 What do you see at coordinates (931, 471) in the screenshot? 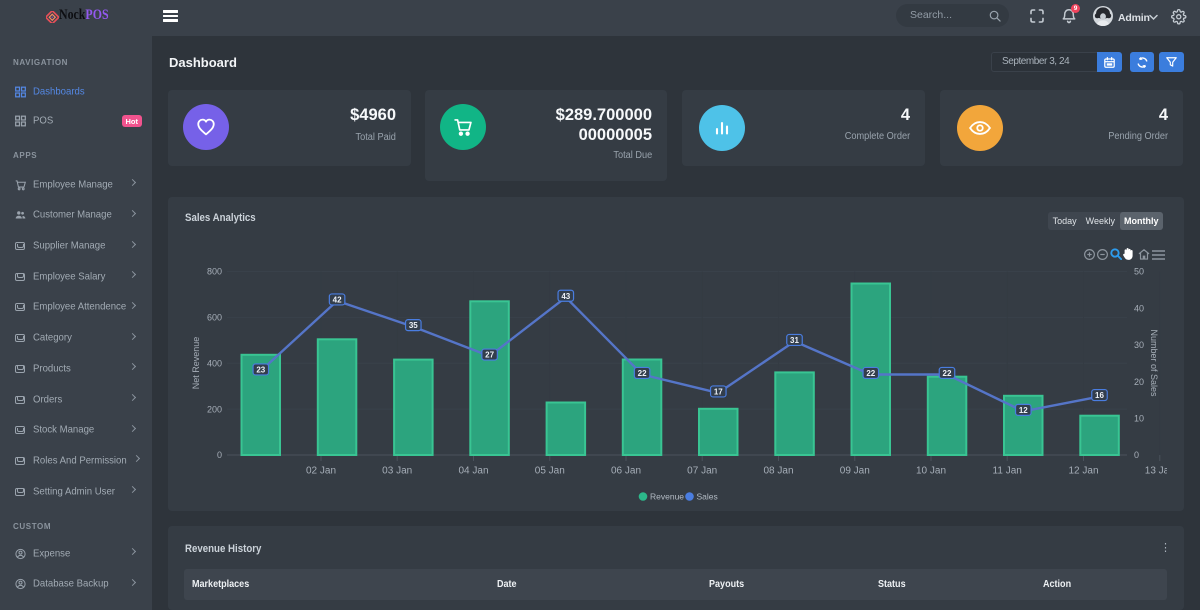
I see `svg-text: 10 Jan` at bounding box center [931, 471].